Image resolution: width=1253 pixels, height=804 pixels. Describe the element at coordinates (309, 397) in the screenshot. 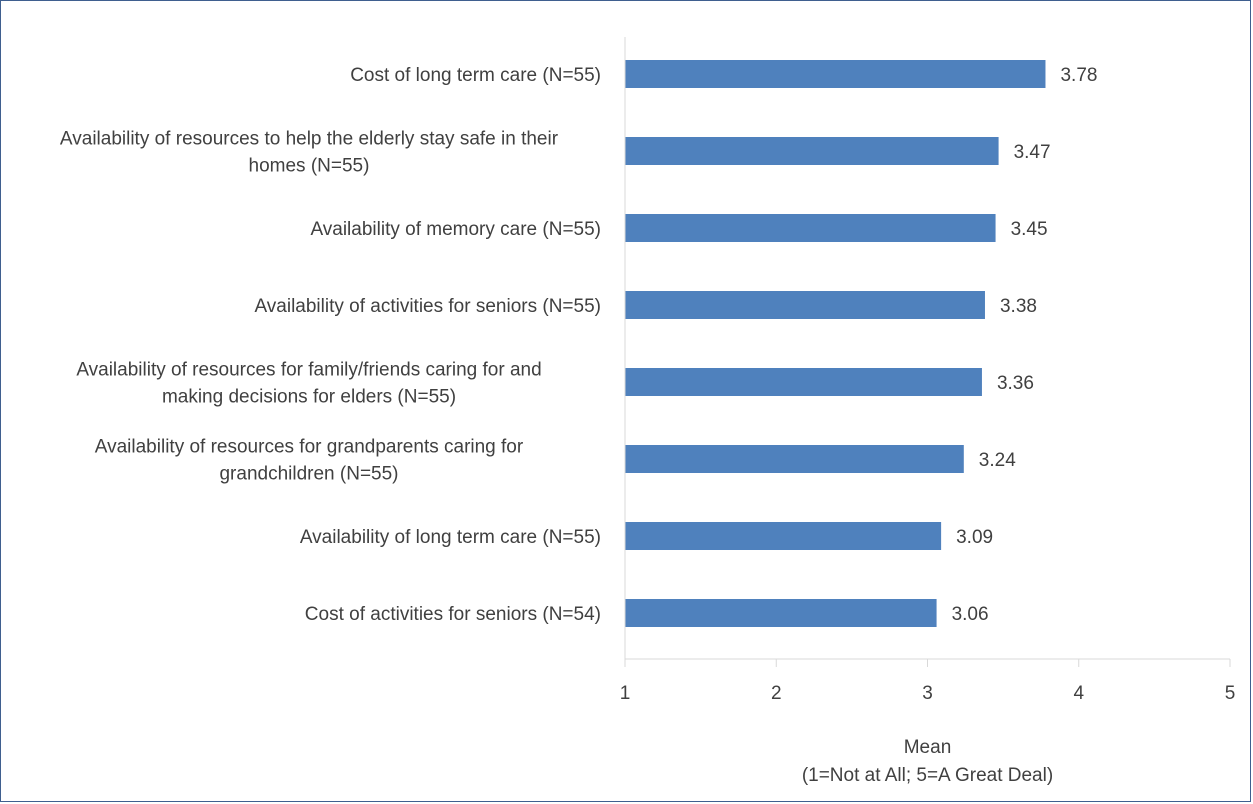

I see `category-label-line: making decisions for elders (N=55)` at that location.